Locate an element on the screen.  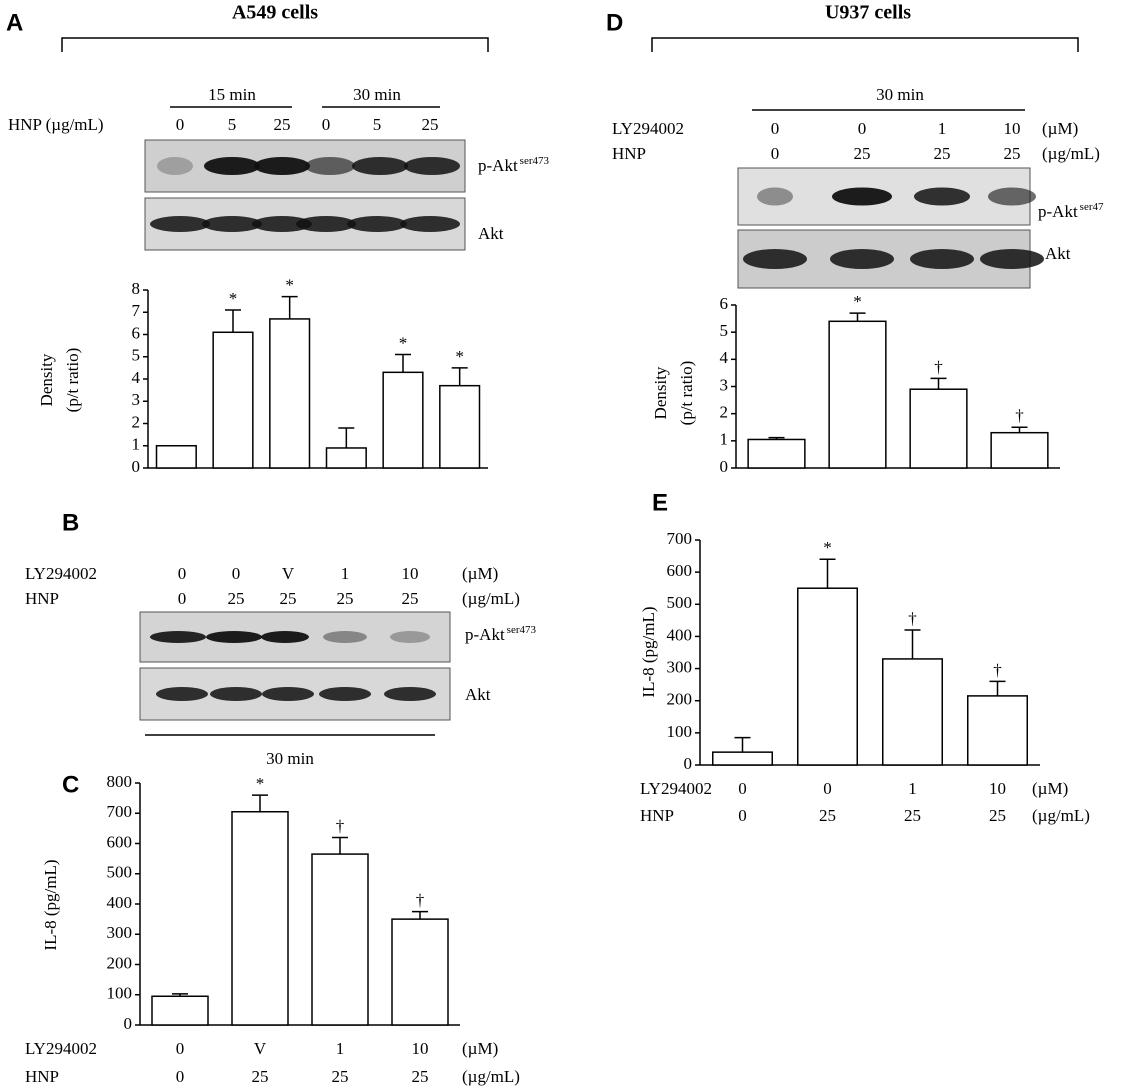
y-tick-label: 7 is located at coordinates (136, 310).